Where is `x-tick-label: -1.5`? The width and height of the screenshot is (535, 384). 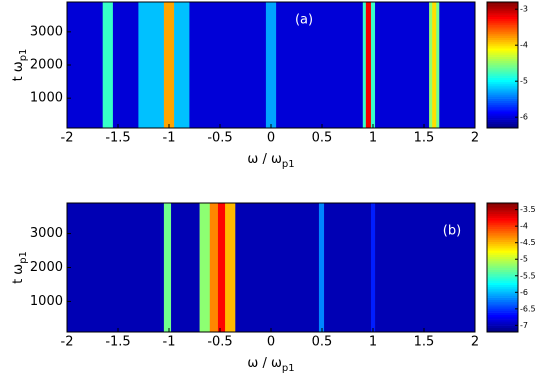 x-tick-label: -1.5 is located at coordinates (117, 138).